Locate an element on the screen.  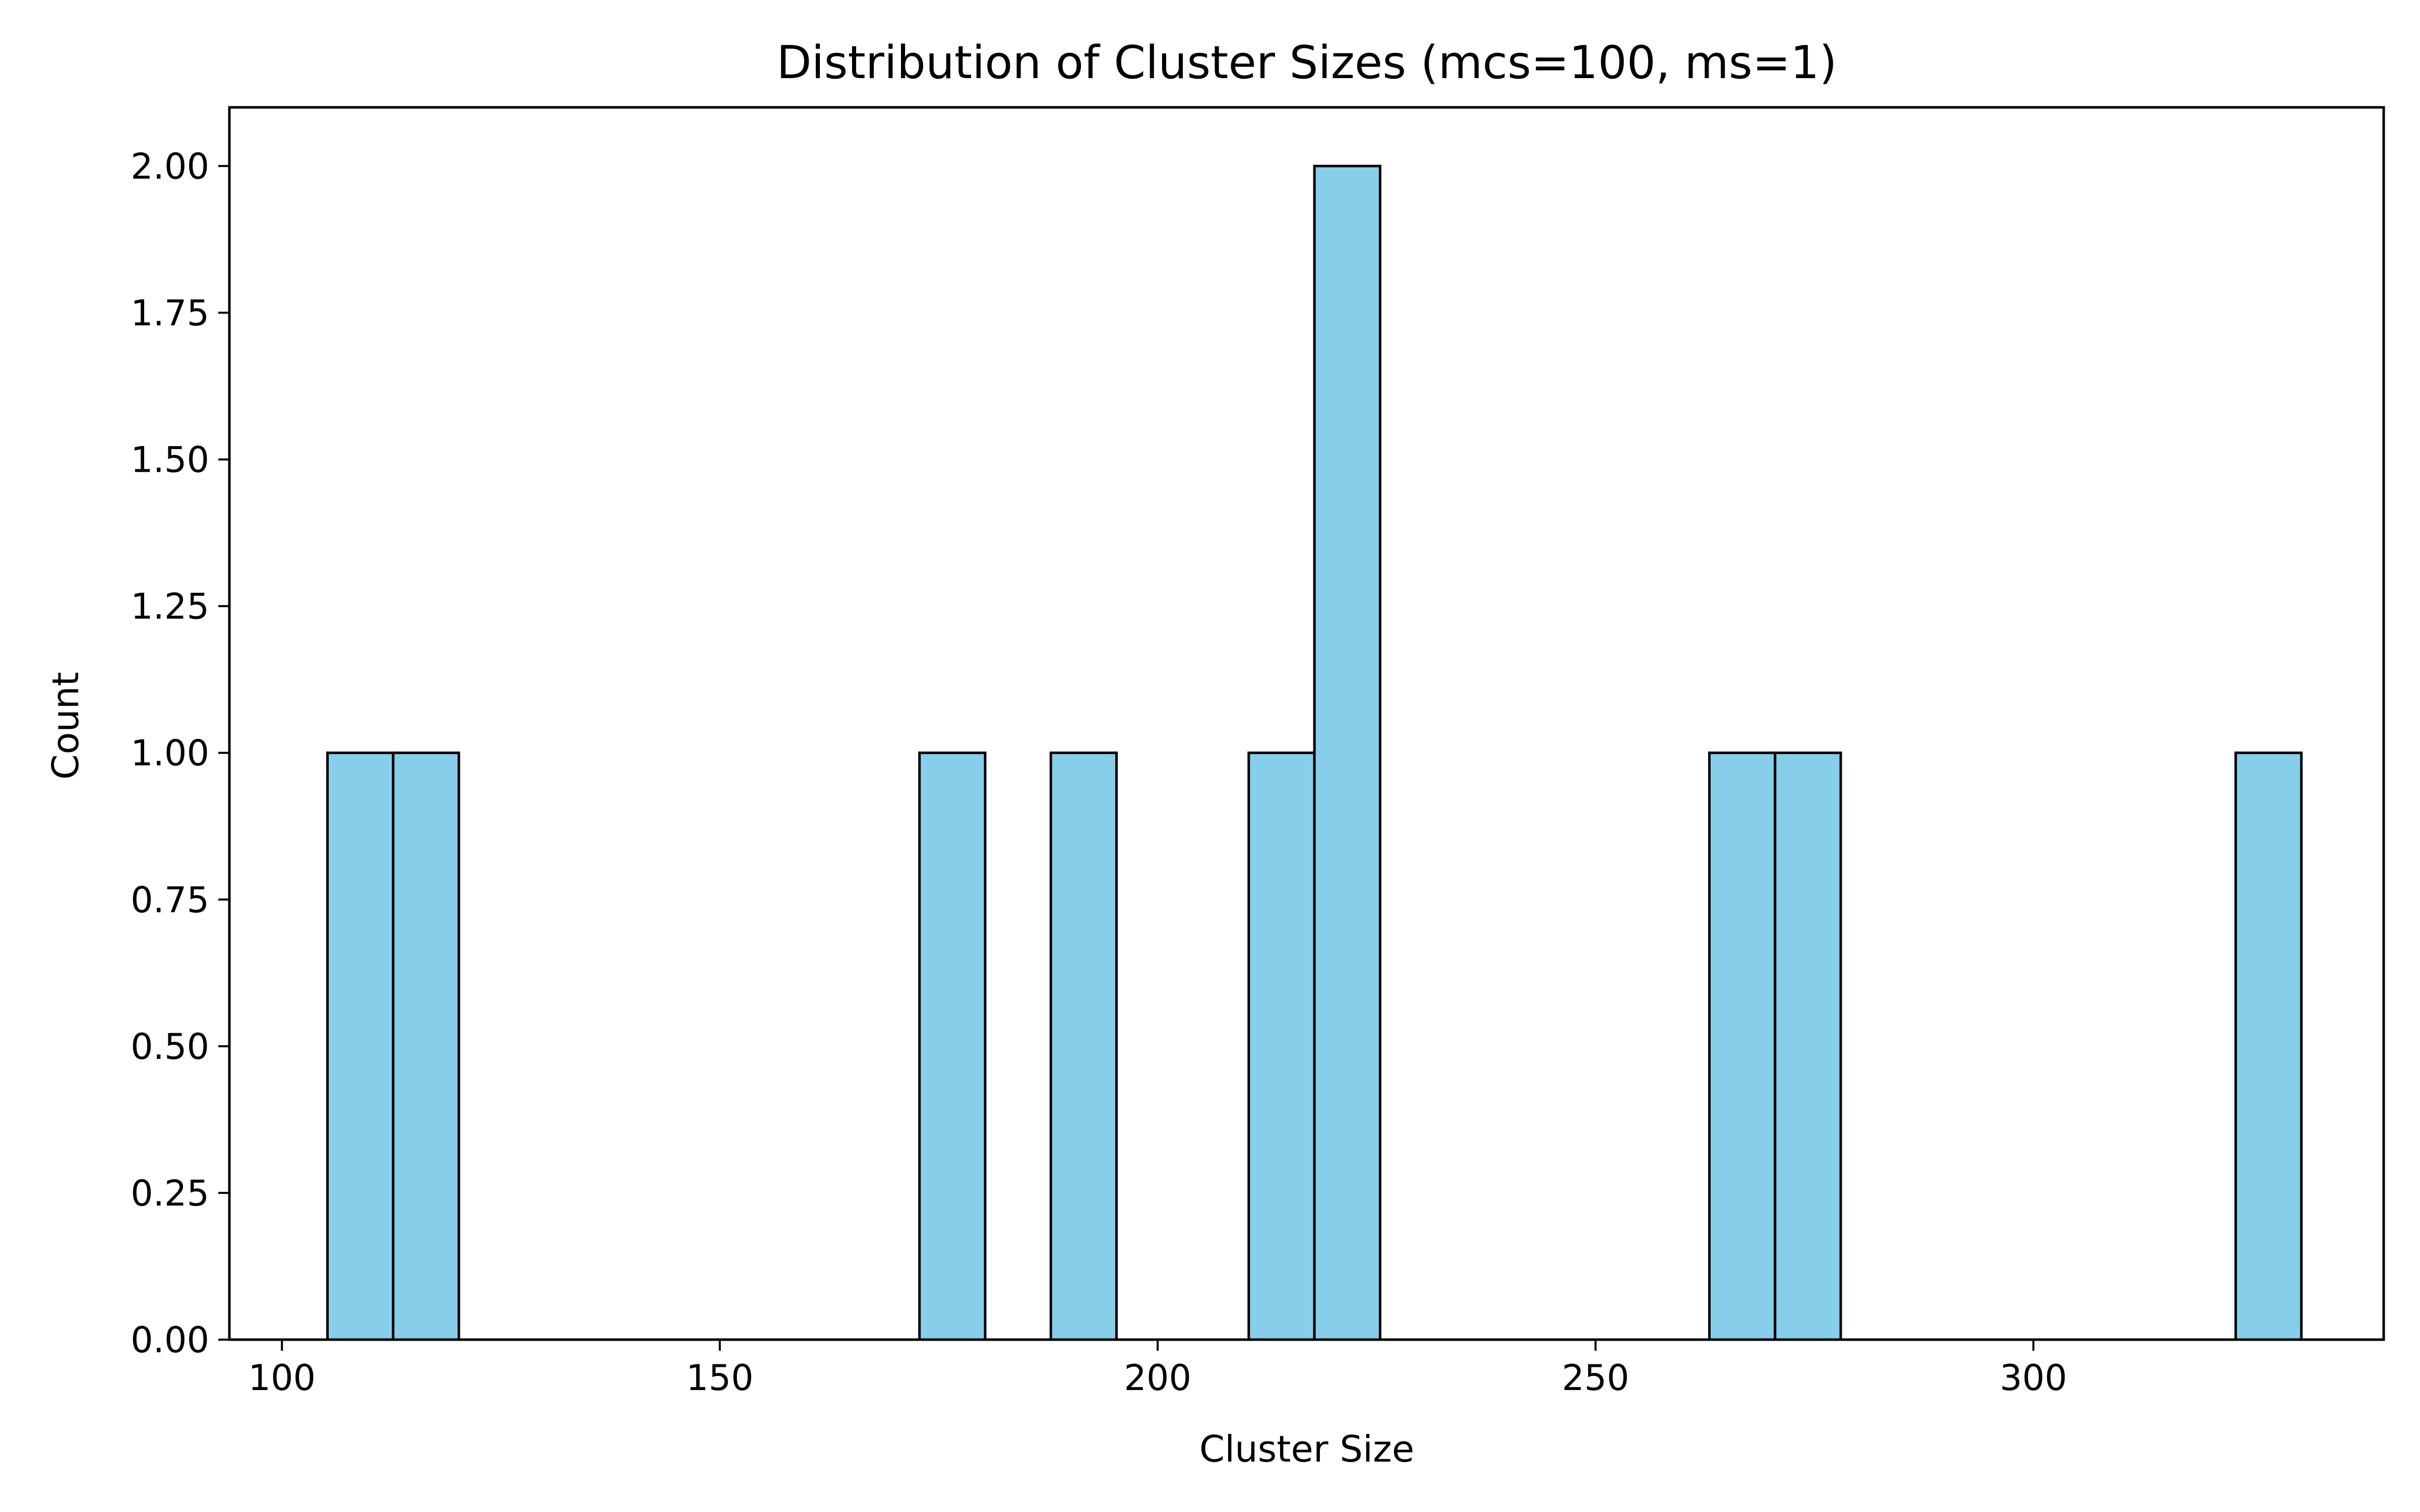
y-tick-label: 1.50 is located at coordinates (170, 460).